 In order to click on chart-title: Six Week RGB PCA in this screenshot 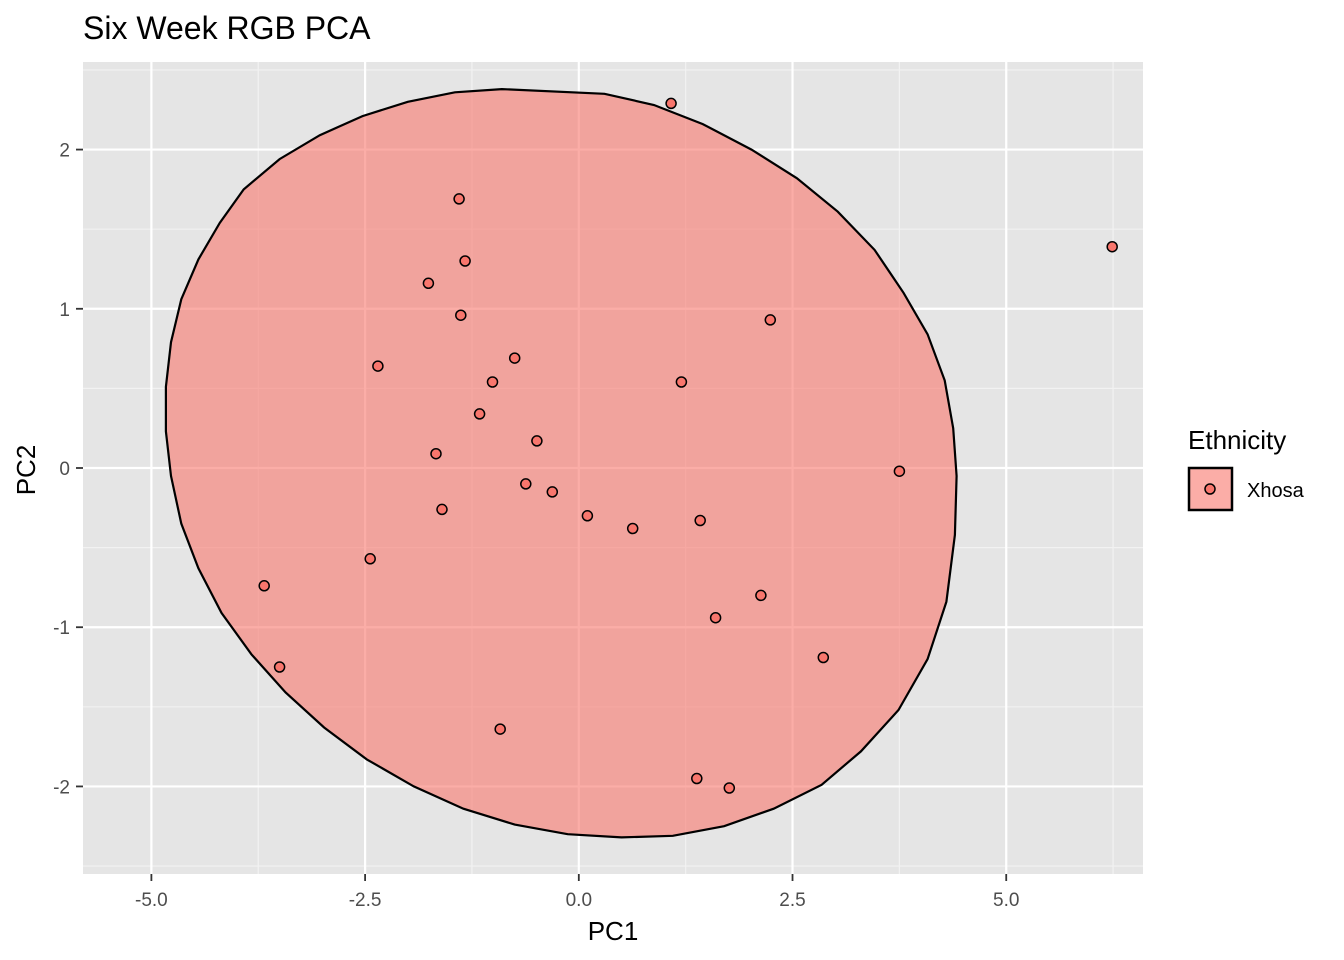, I will do `click(227, 28)`.